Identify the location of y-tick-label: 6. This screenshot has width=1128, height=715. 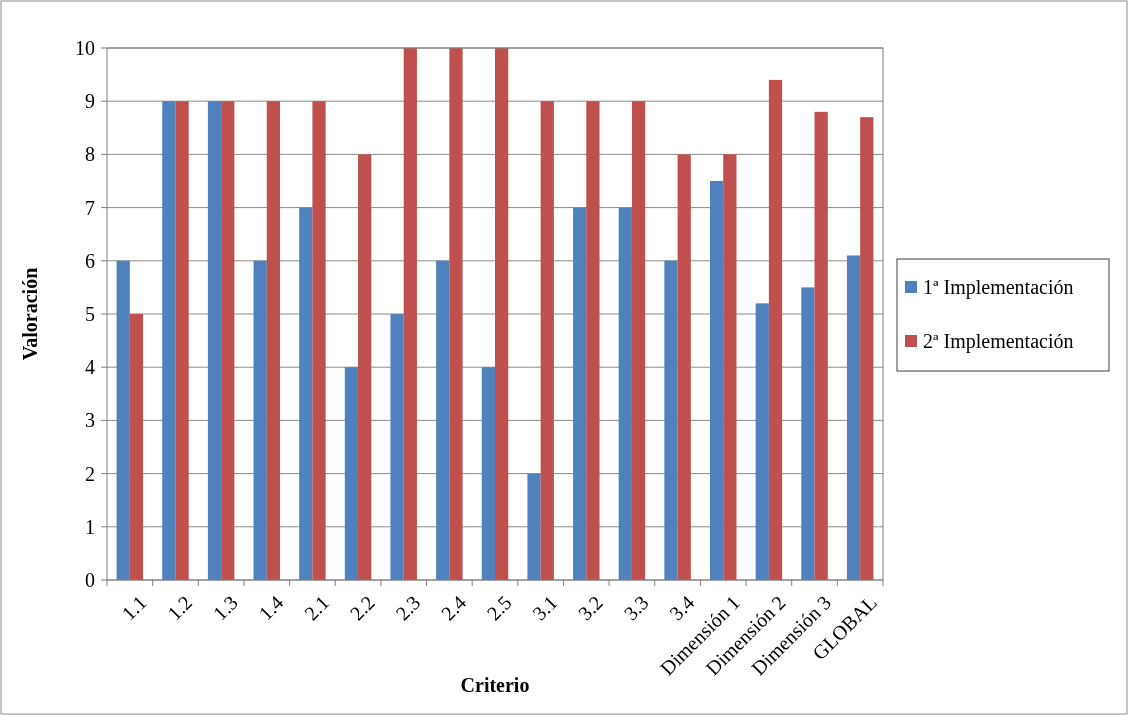
(90, 260).